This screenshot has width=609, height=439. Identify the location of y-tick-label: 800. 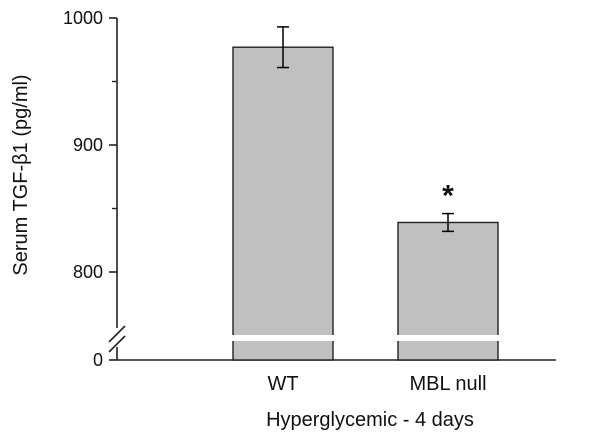
(88, 272).